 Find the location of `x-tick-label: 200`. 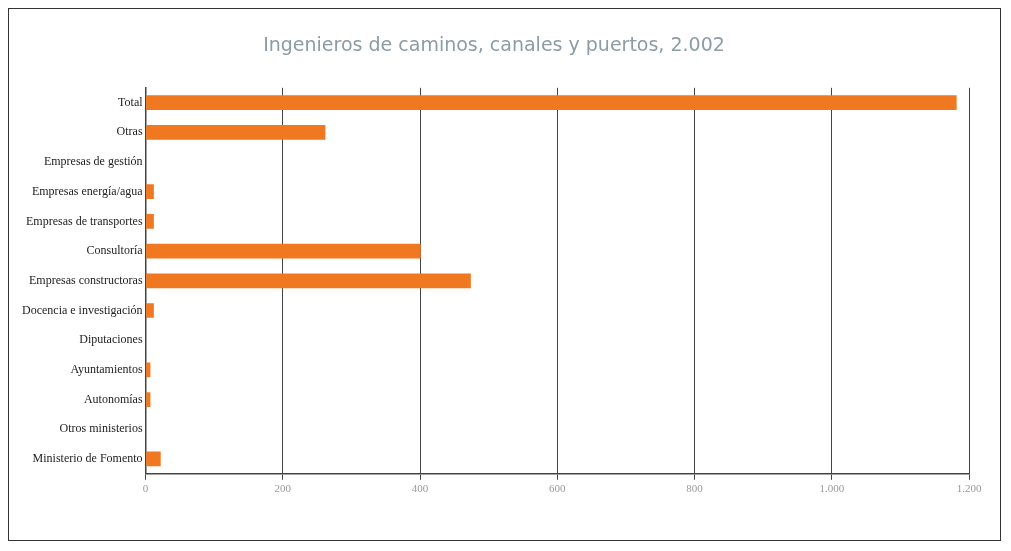

x-tick-label: 200 is located at coordinates (283, 488).